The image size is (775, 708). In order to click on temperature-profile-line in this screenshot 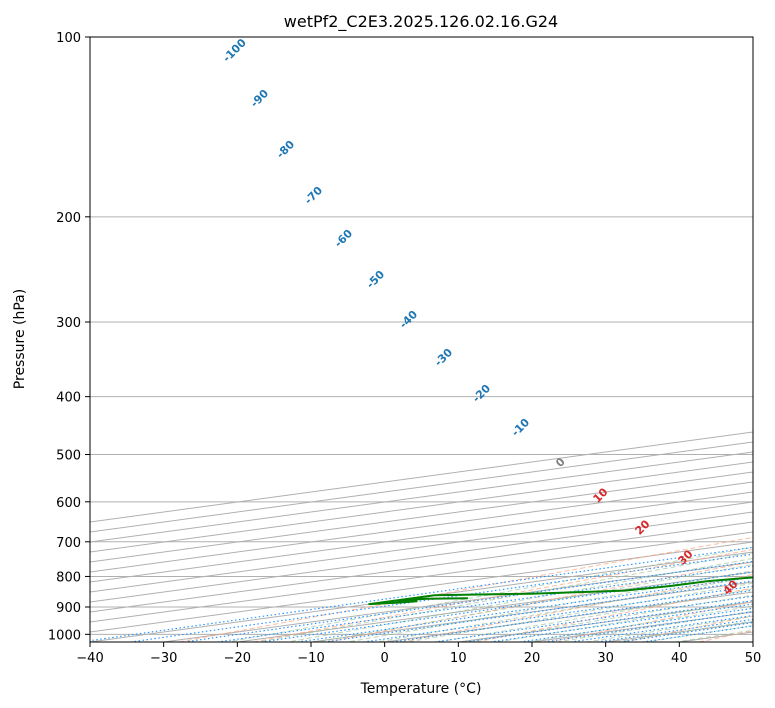, I will do `click(765, 325)`.